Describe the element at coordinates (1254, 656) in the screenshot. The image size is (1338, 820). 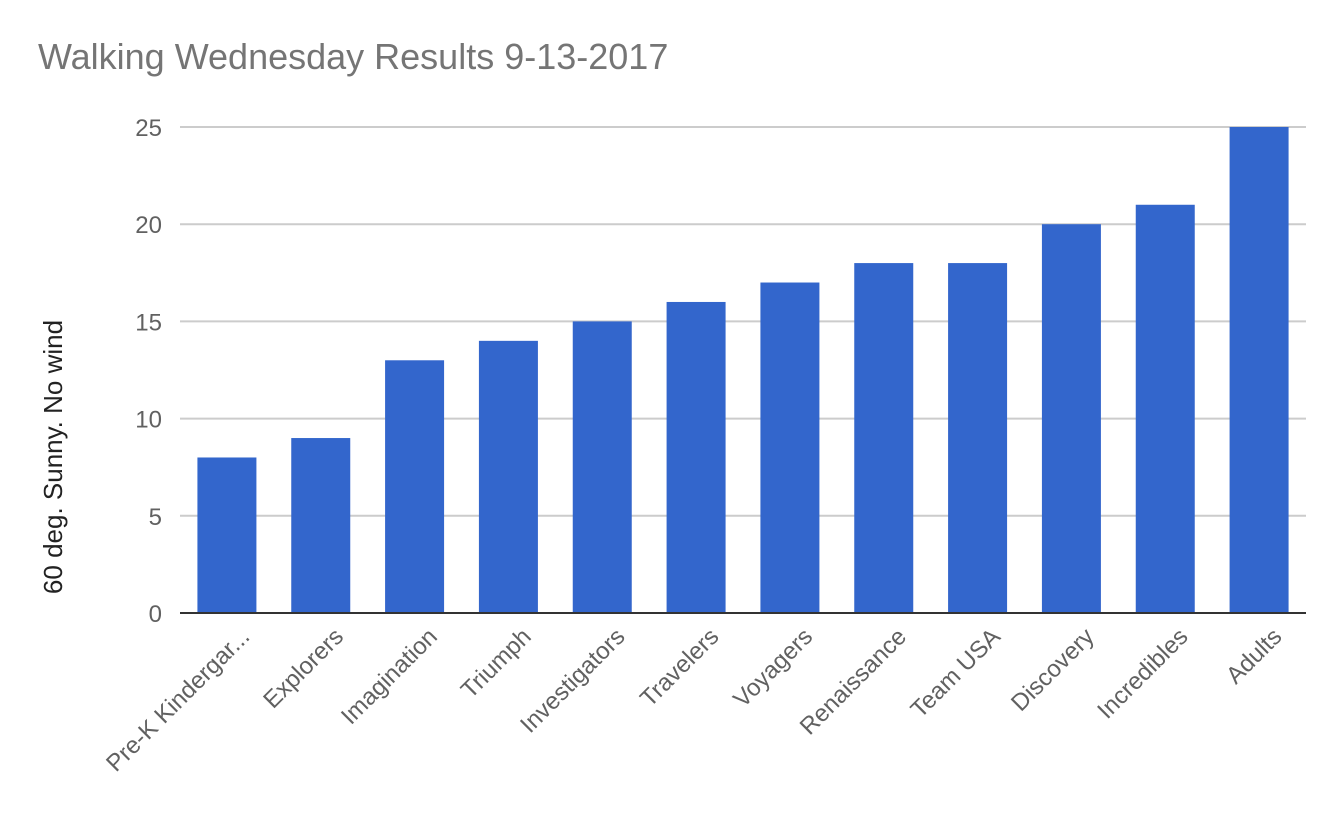
I see `x-category-label: Adults` at that location.